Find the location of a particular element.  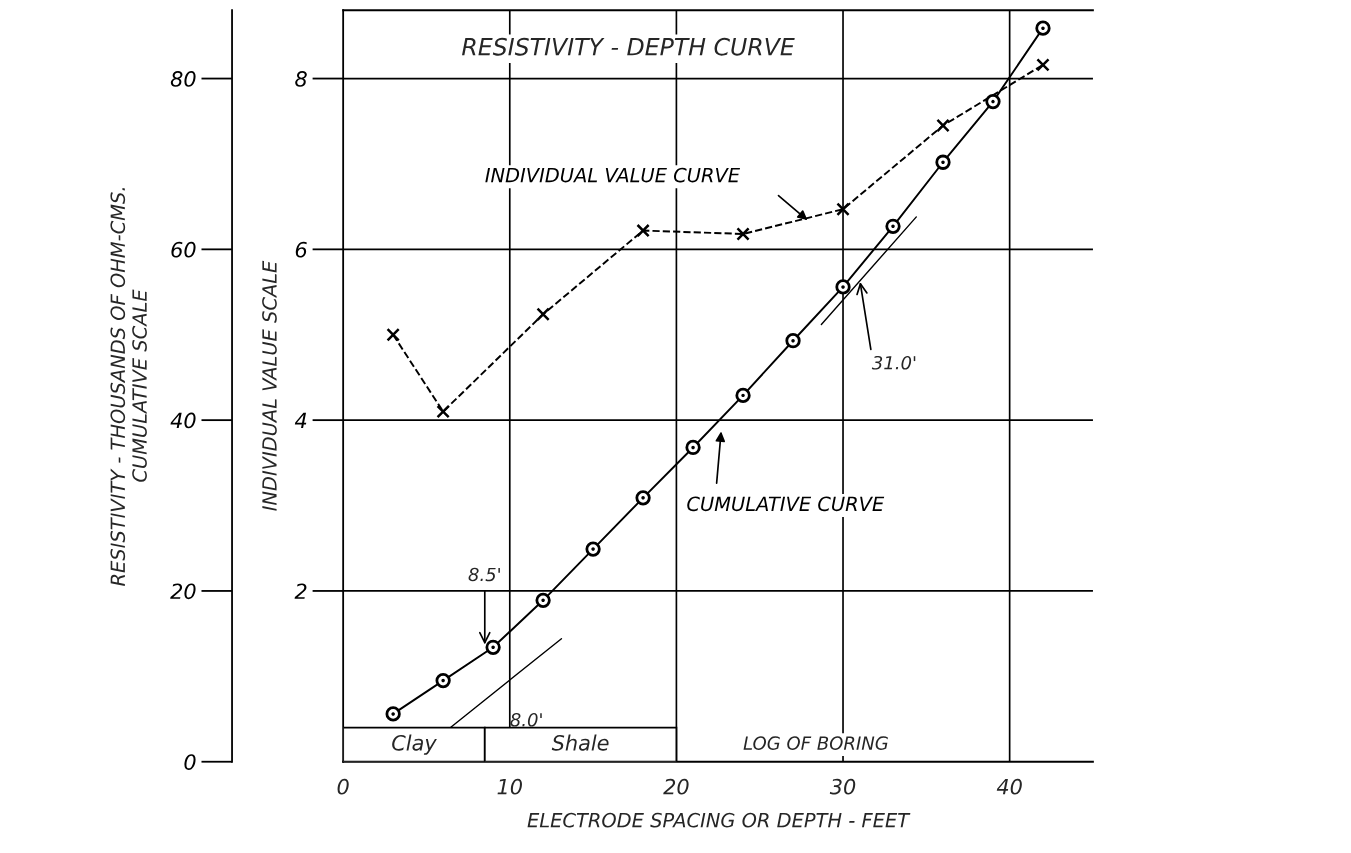

x-tick-label: 10 is located at coordinates (509, 786).